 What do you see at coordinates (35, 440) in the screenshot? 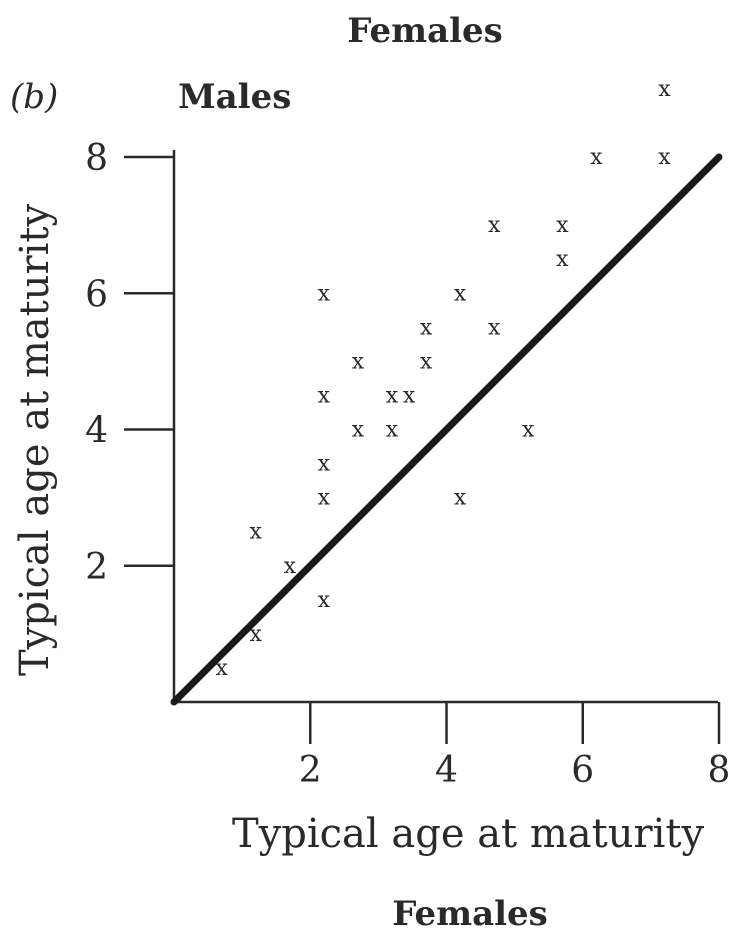
I see `y-axis-label: Typical age at maturity` at bounding box center [35, 440].